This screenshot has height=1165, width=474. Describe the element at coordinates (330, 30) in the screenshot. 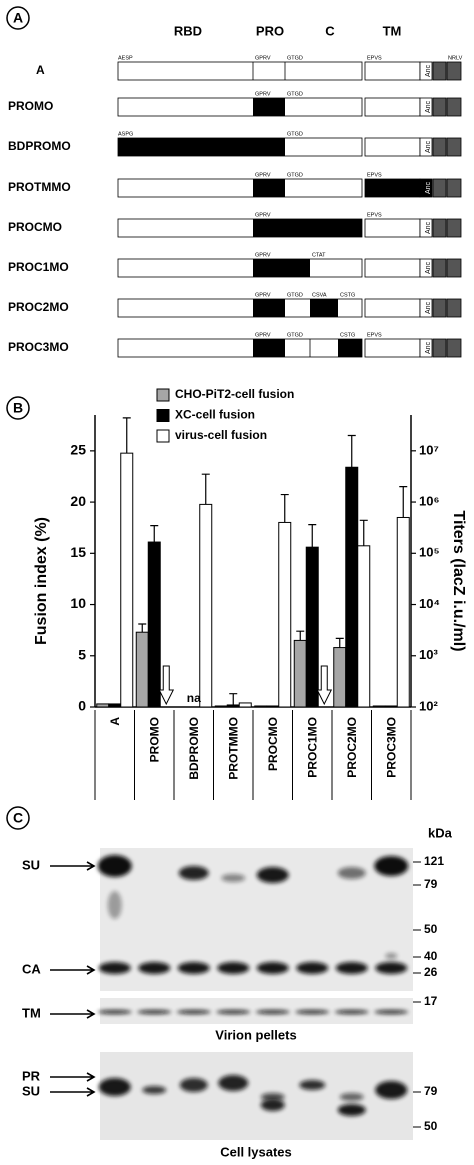

I see `domain-header: C` at that location.